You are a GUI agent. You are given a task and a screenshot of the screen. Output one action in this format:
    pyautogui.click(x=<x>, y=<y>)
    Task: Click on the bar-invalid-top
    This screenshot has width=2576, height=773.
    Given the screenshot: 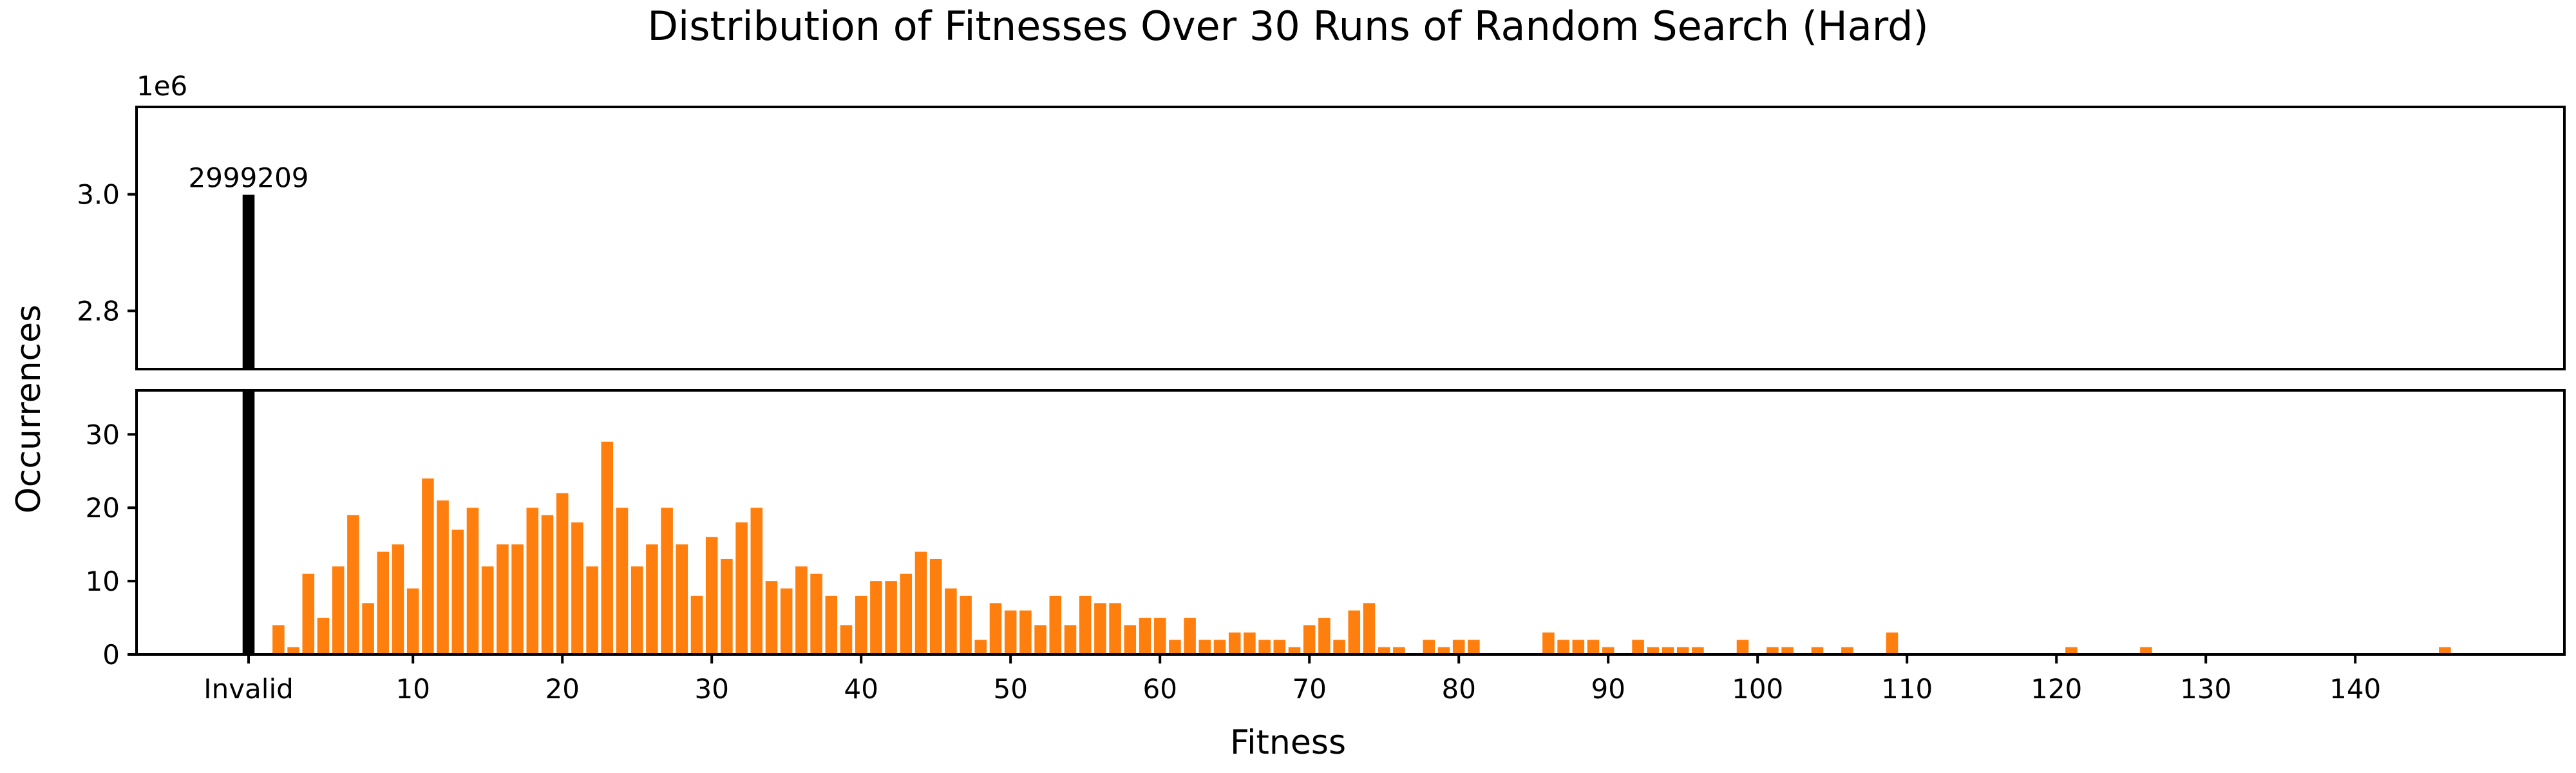 What is the action you would take?
    pyautogui.click(x=248, y=282)
    